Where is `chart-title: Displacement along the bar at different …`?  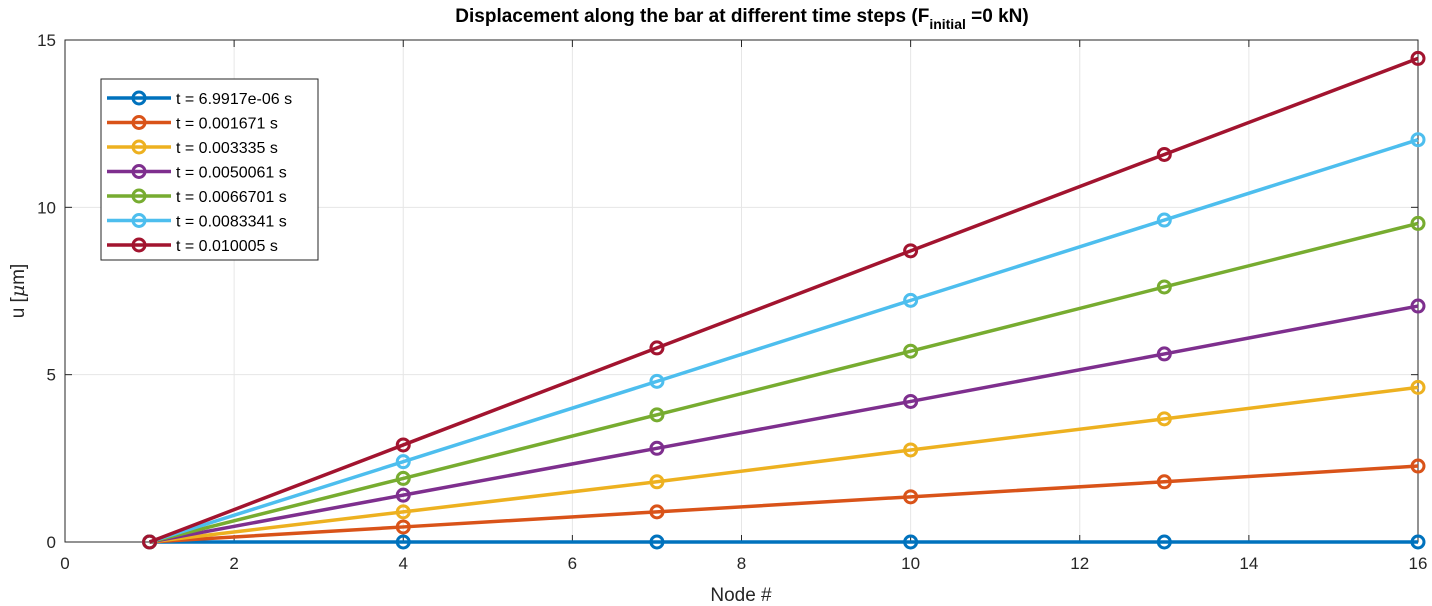
chart-title: Displacement along the bar at different … is located at coordinates (741, 19).